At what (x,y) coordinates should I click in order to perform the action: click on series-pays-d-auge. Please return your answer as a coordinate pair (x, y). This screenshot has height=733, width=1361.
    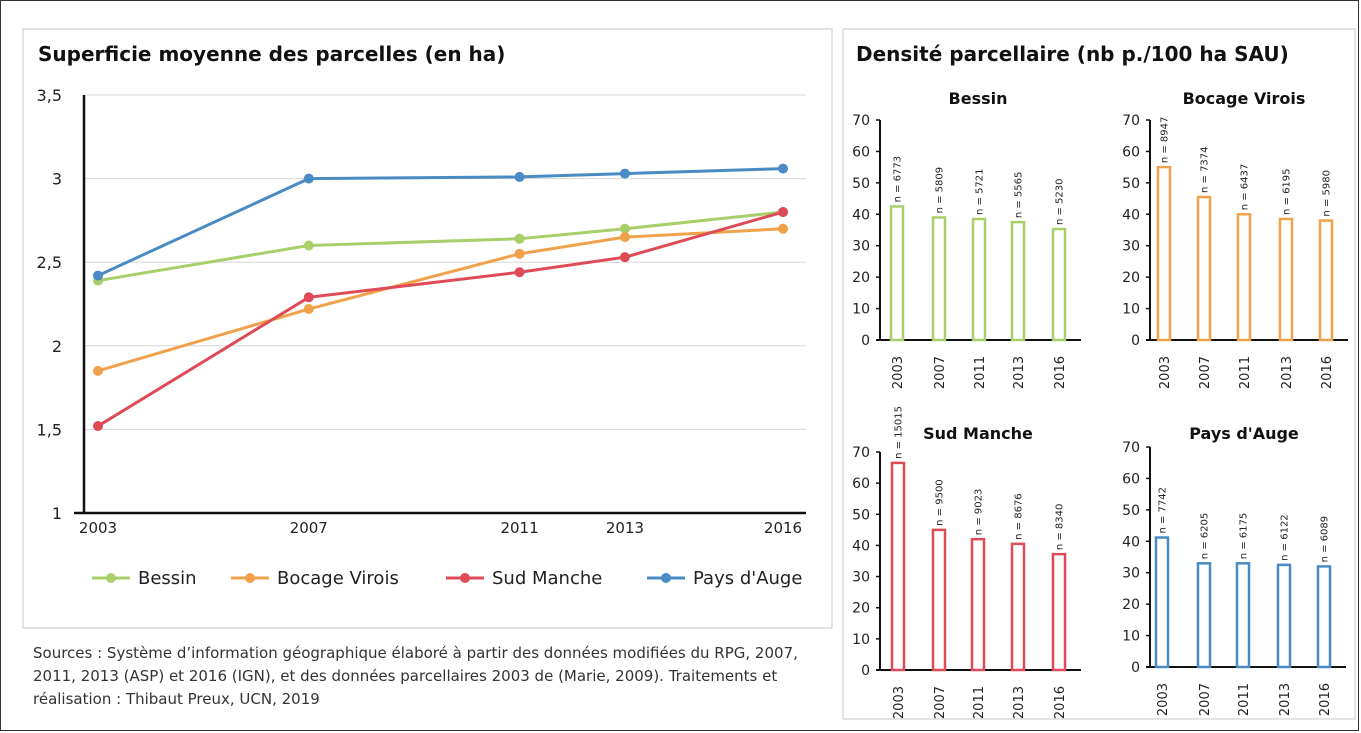
    Looking at the image, I should click on (440, 222).